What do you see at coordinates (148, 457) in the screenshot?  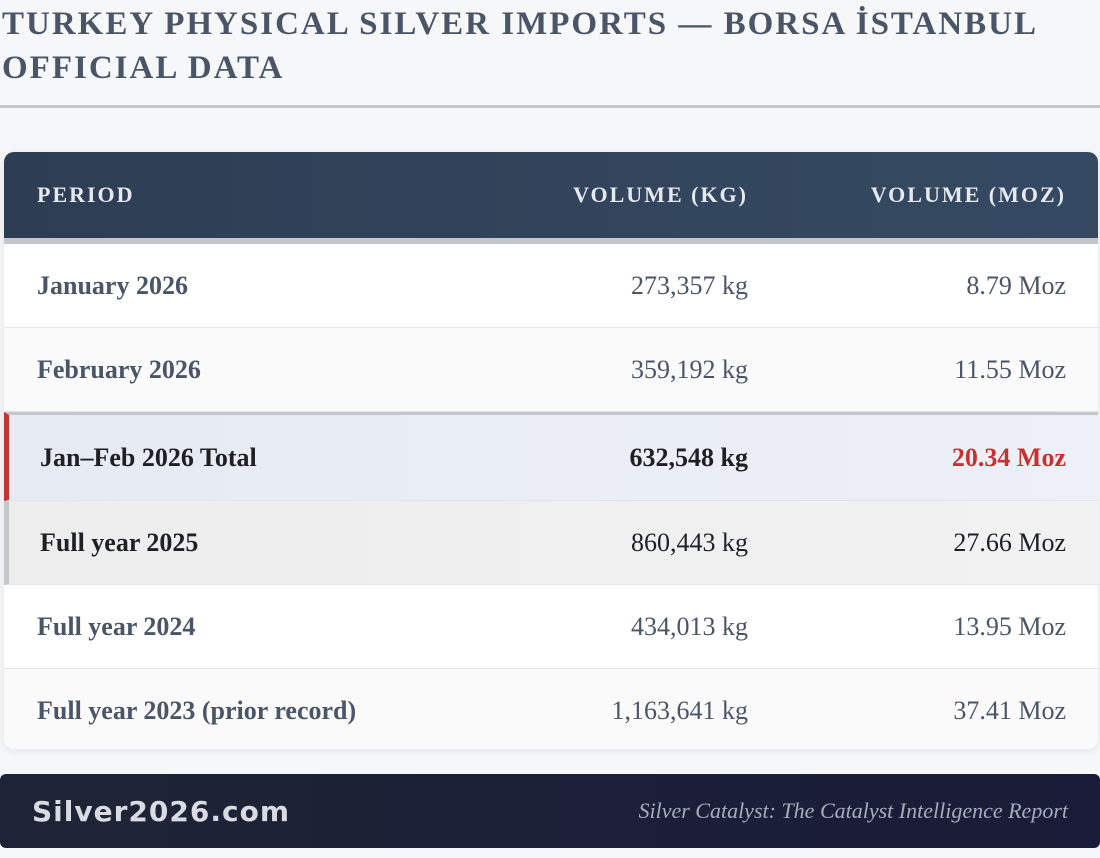 I see `period-cell: Jan–Feb 2026 Total` at bounding box center [148, 457].